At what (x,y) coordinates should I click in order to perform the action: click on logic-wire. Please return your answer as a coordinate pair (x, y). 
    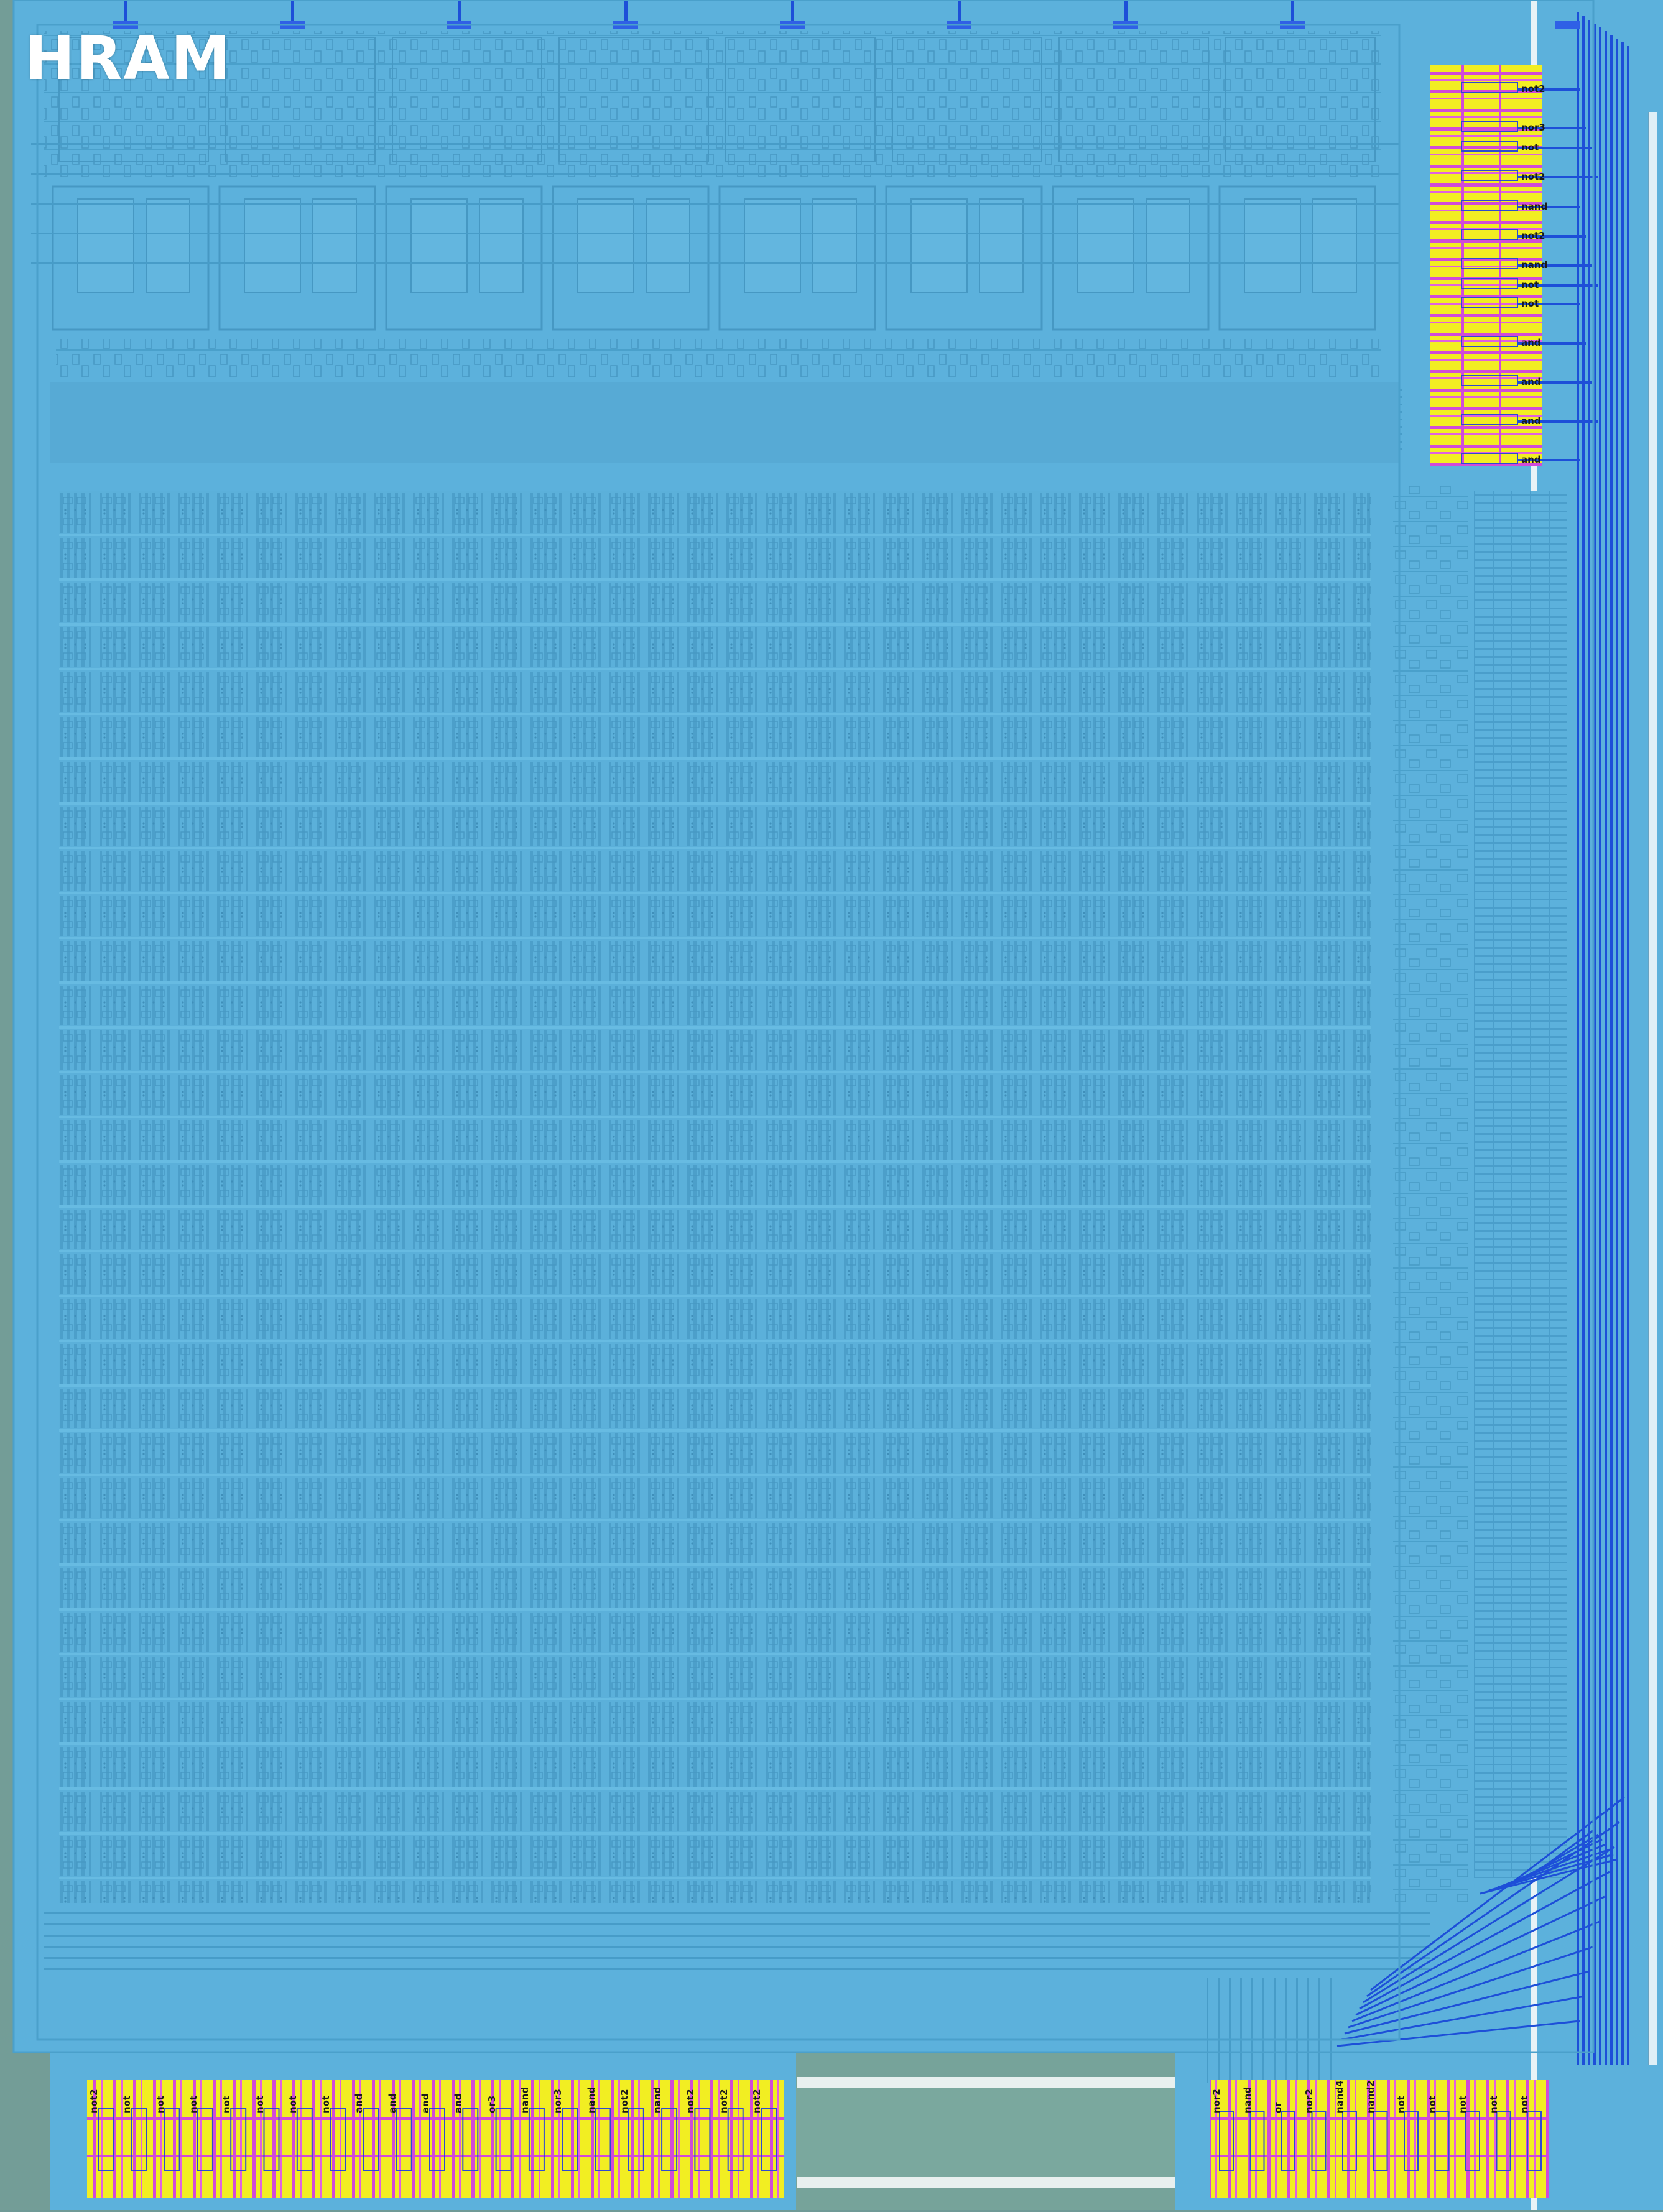
    Looking at the image, I should click on (715, 204).